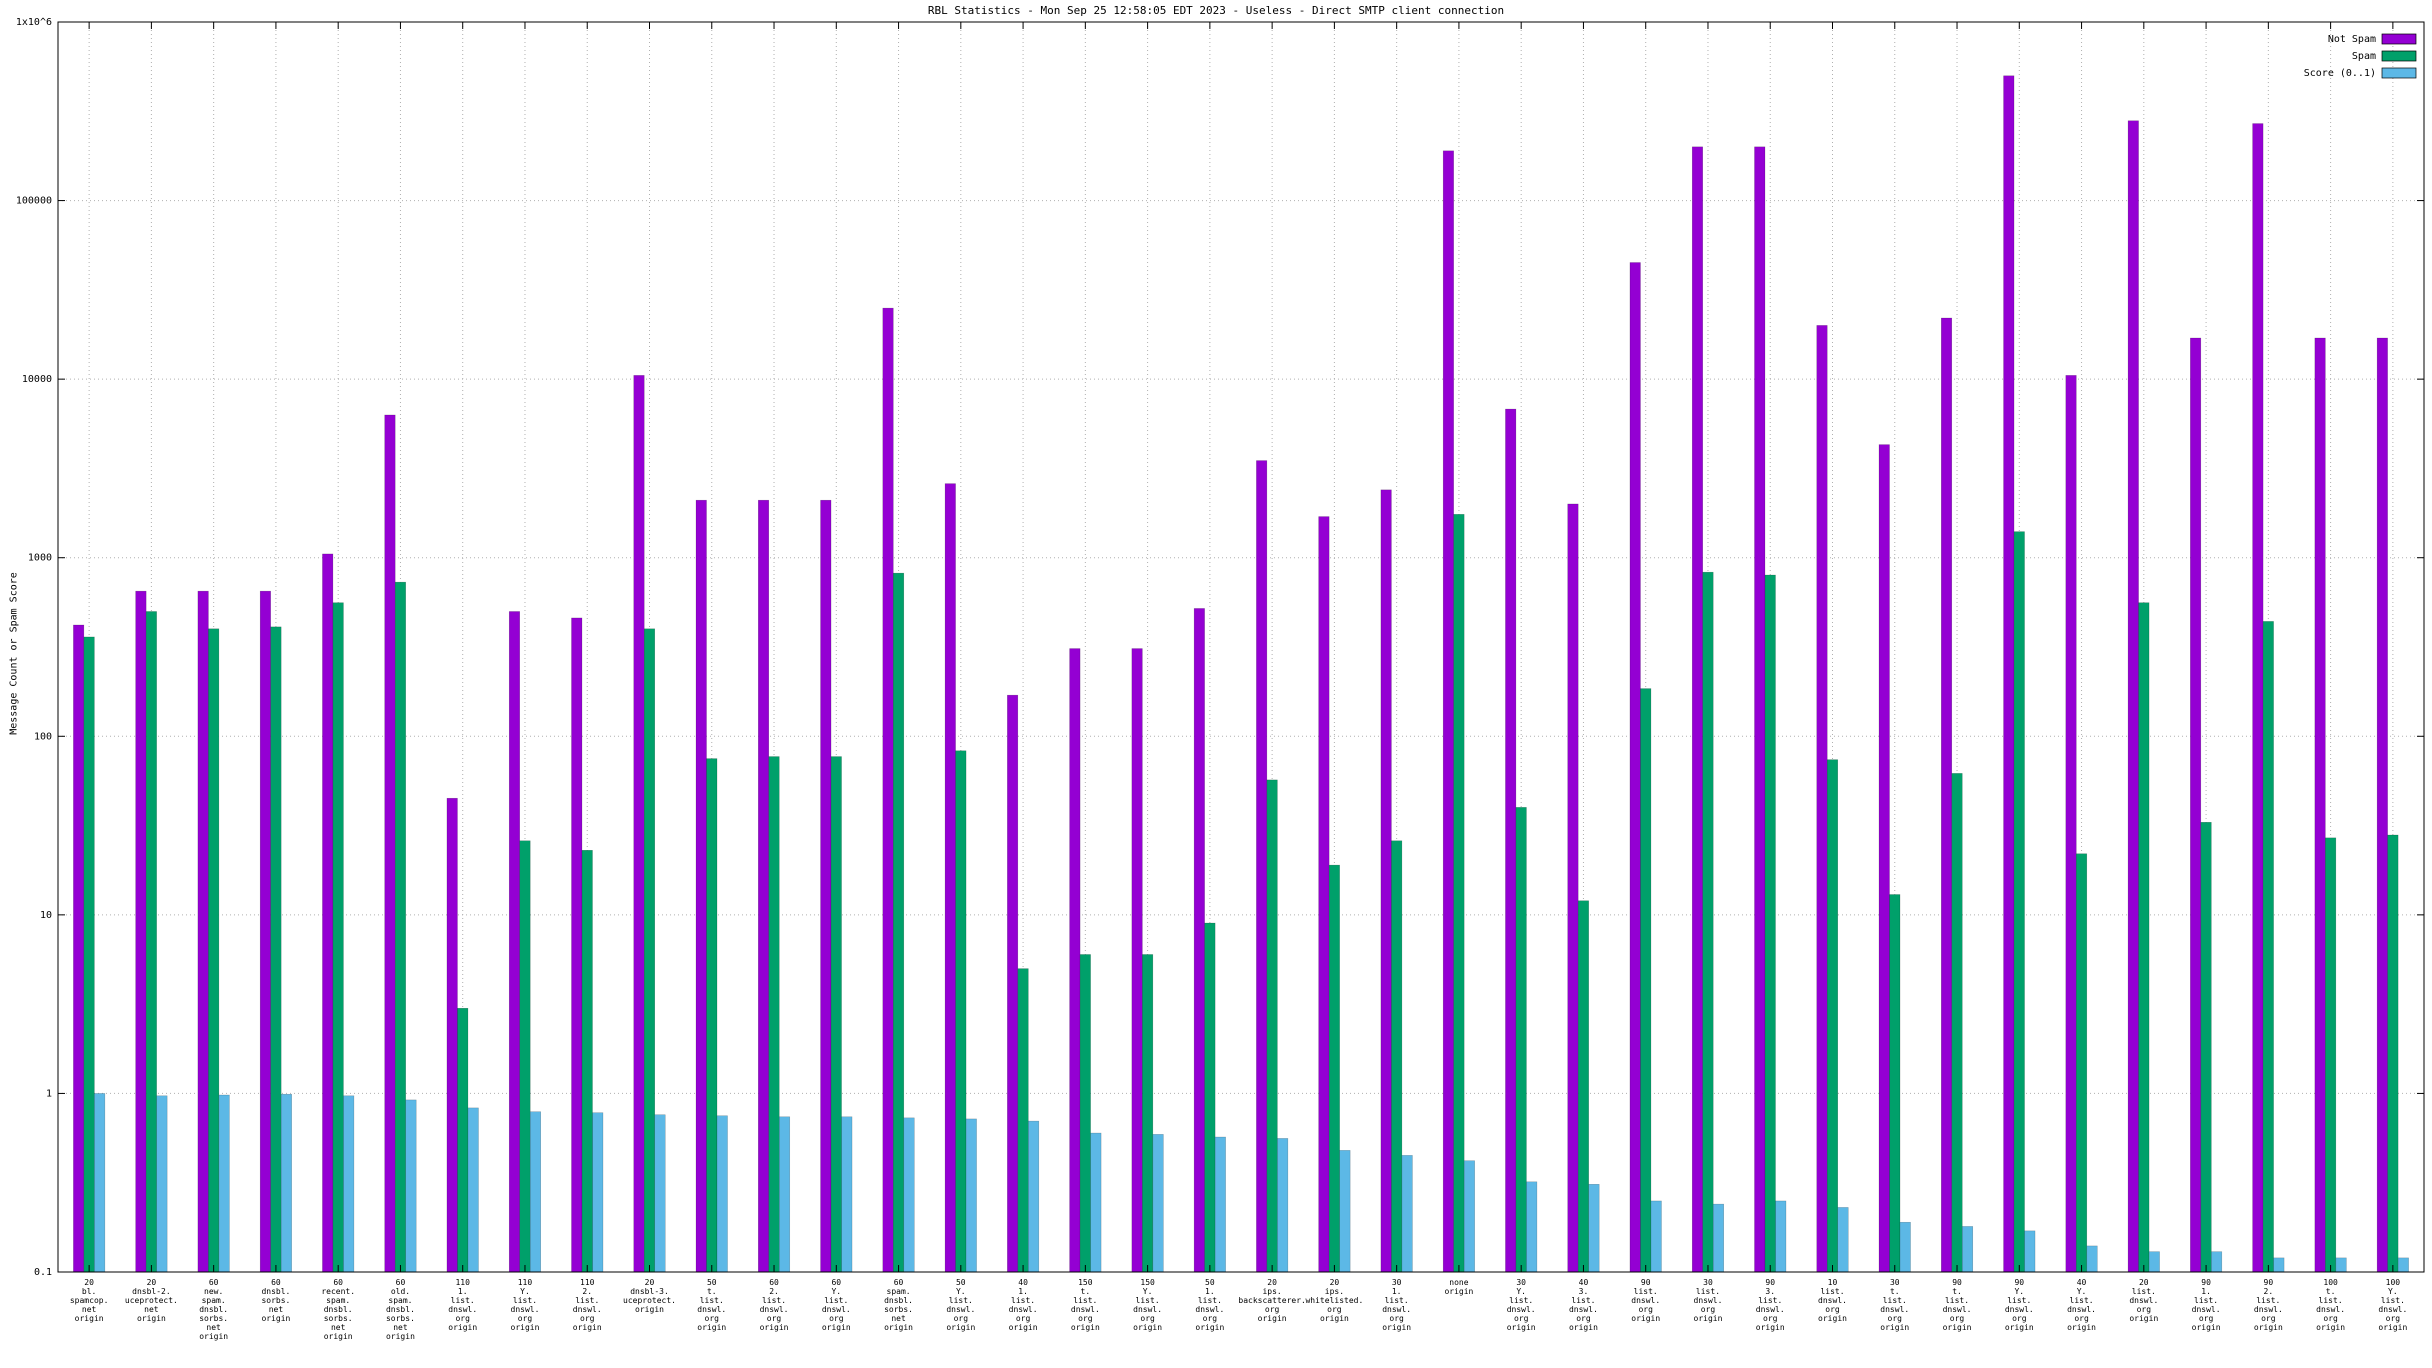 This screenshot has width=2432, height=1368. I want to click on x-tick-label: 60 Y. list. dnswl. org origin, so click(836, 1305).